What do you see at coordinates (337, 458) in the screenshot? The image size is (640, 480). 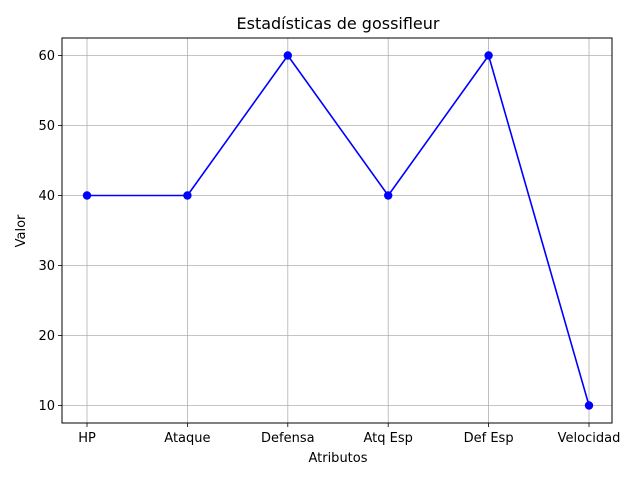 I see `x-axis-title: Atributos` at bounding box center [337, 458].